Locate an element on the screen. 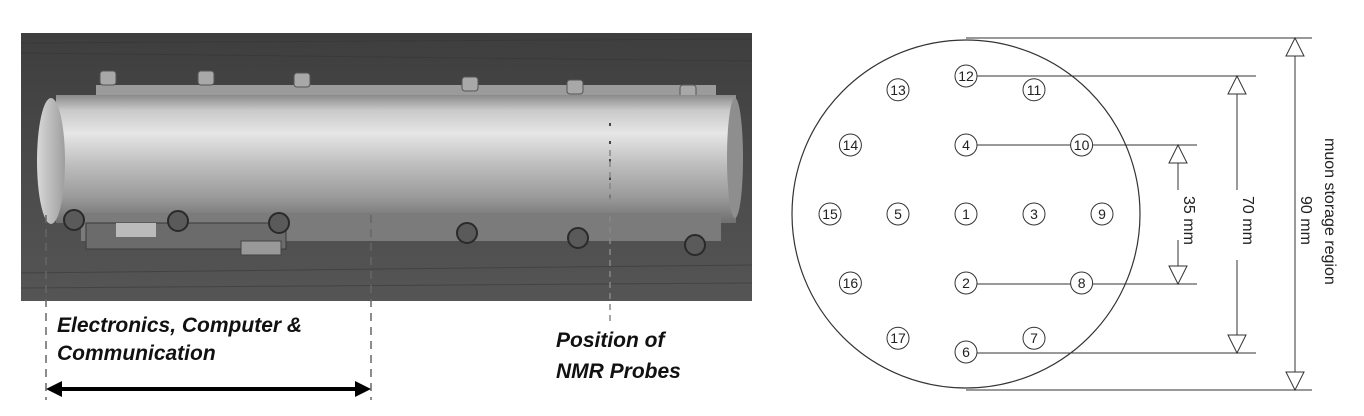 The height and width of the screenshot is (416, 1364). probe-13-label: 13 is located at coordinates (898, 90).